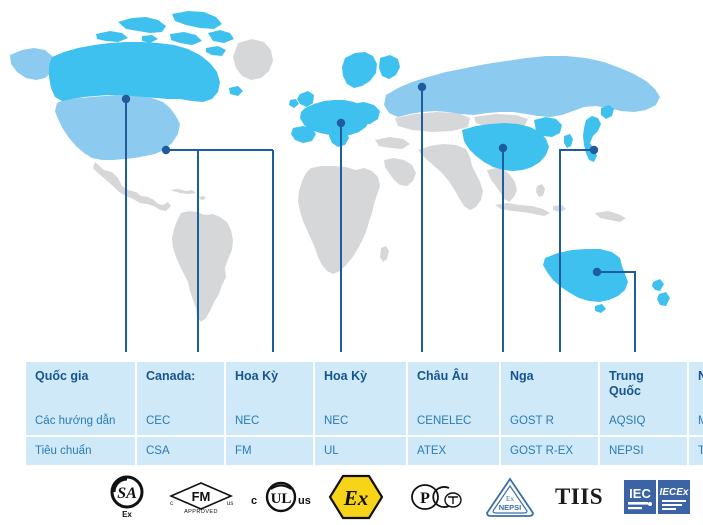 The width and height of the screenshot is (703, 525). I want to click on cell-guidelines-russia: GOST R, so click(550, 421).